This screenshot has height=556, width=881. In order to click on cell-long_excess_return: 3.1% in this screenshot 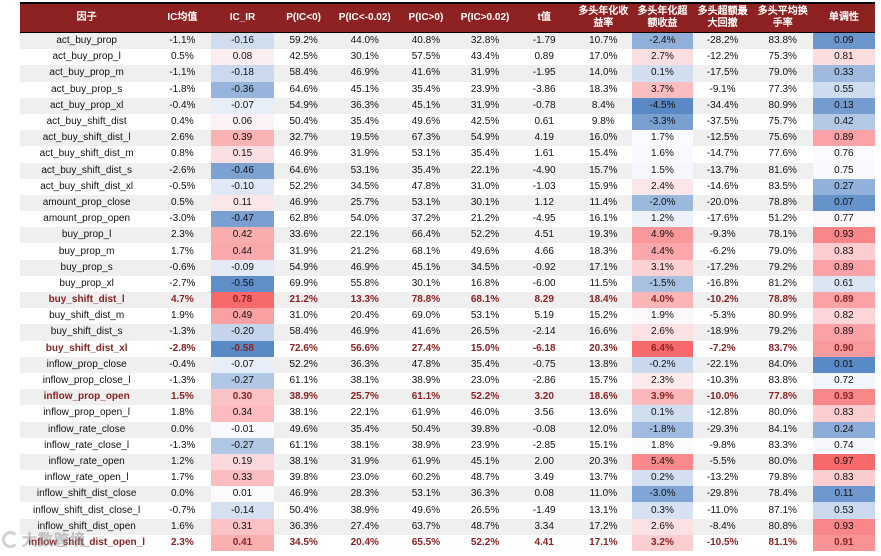, I will do `click(662, 267)`.